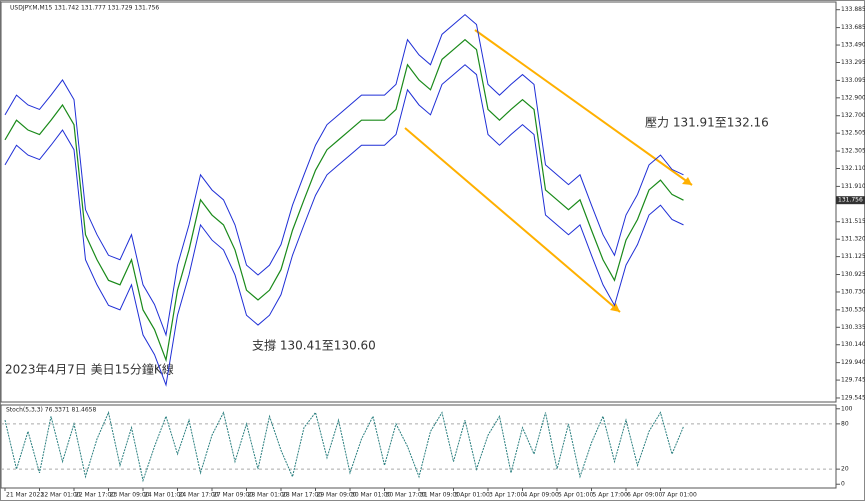 This screenshot has height=501, width=865. Describe the element at coordinates (853, 27) in the screenshot. I see `y-tick-label: 133.685` at that location.